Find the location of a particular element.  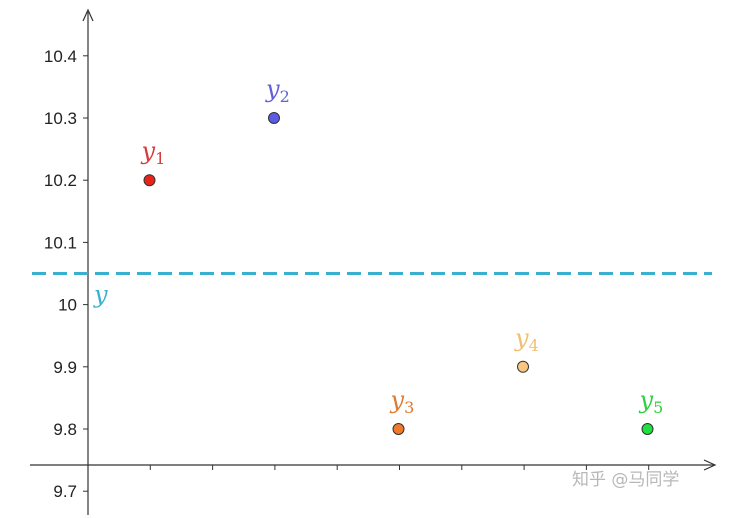

point-label-subscript: 2 is located at coordinates (285, 96).